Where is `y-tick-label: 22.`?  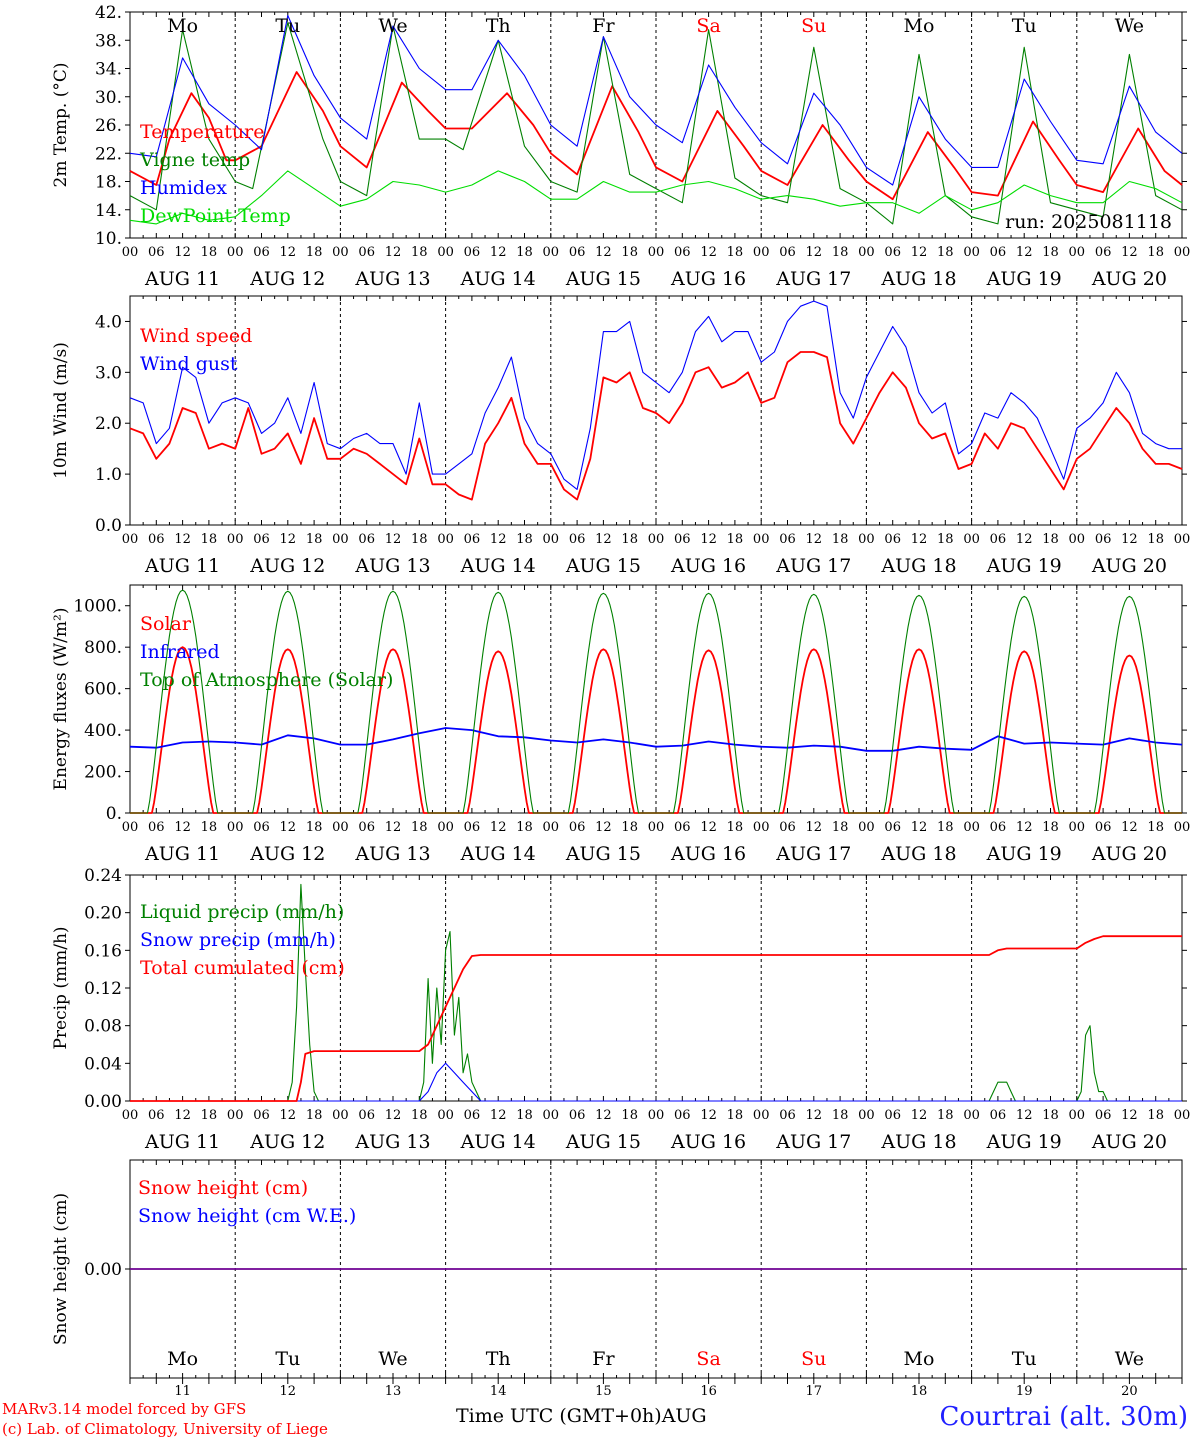 y-tick-label: 22. is located at coordinates (108, 154).